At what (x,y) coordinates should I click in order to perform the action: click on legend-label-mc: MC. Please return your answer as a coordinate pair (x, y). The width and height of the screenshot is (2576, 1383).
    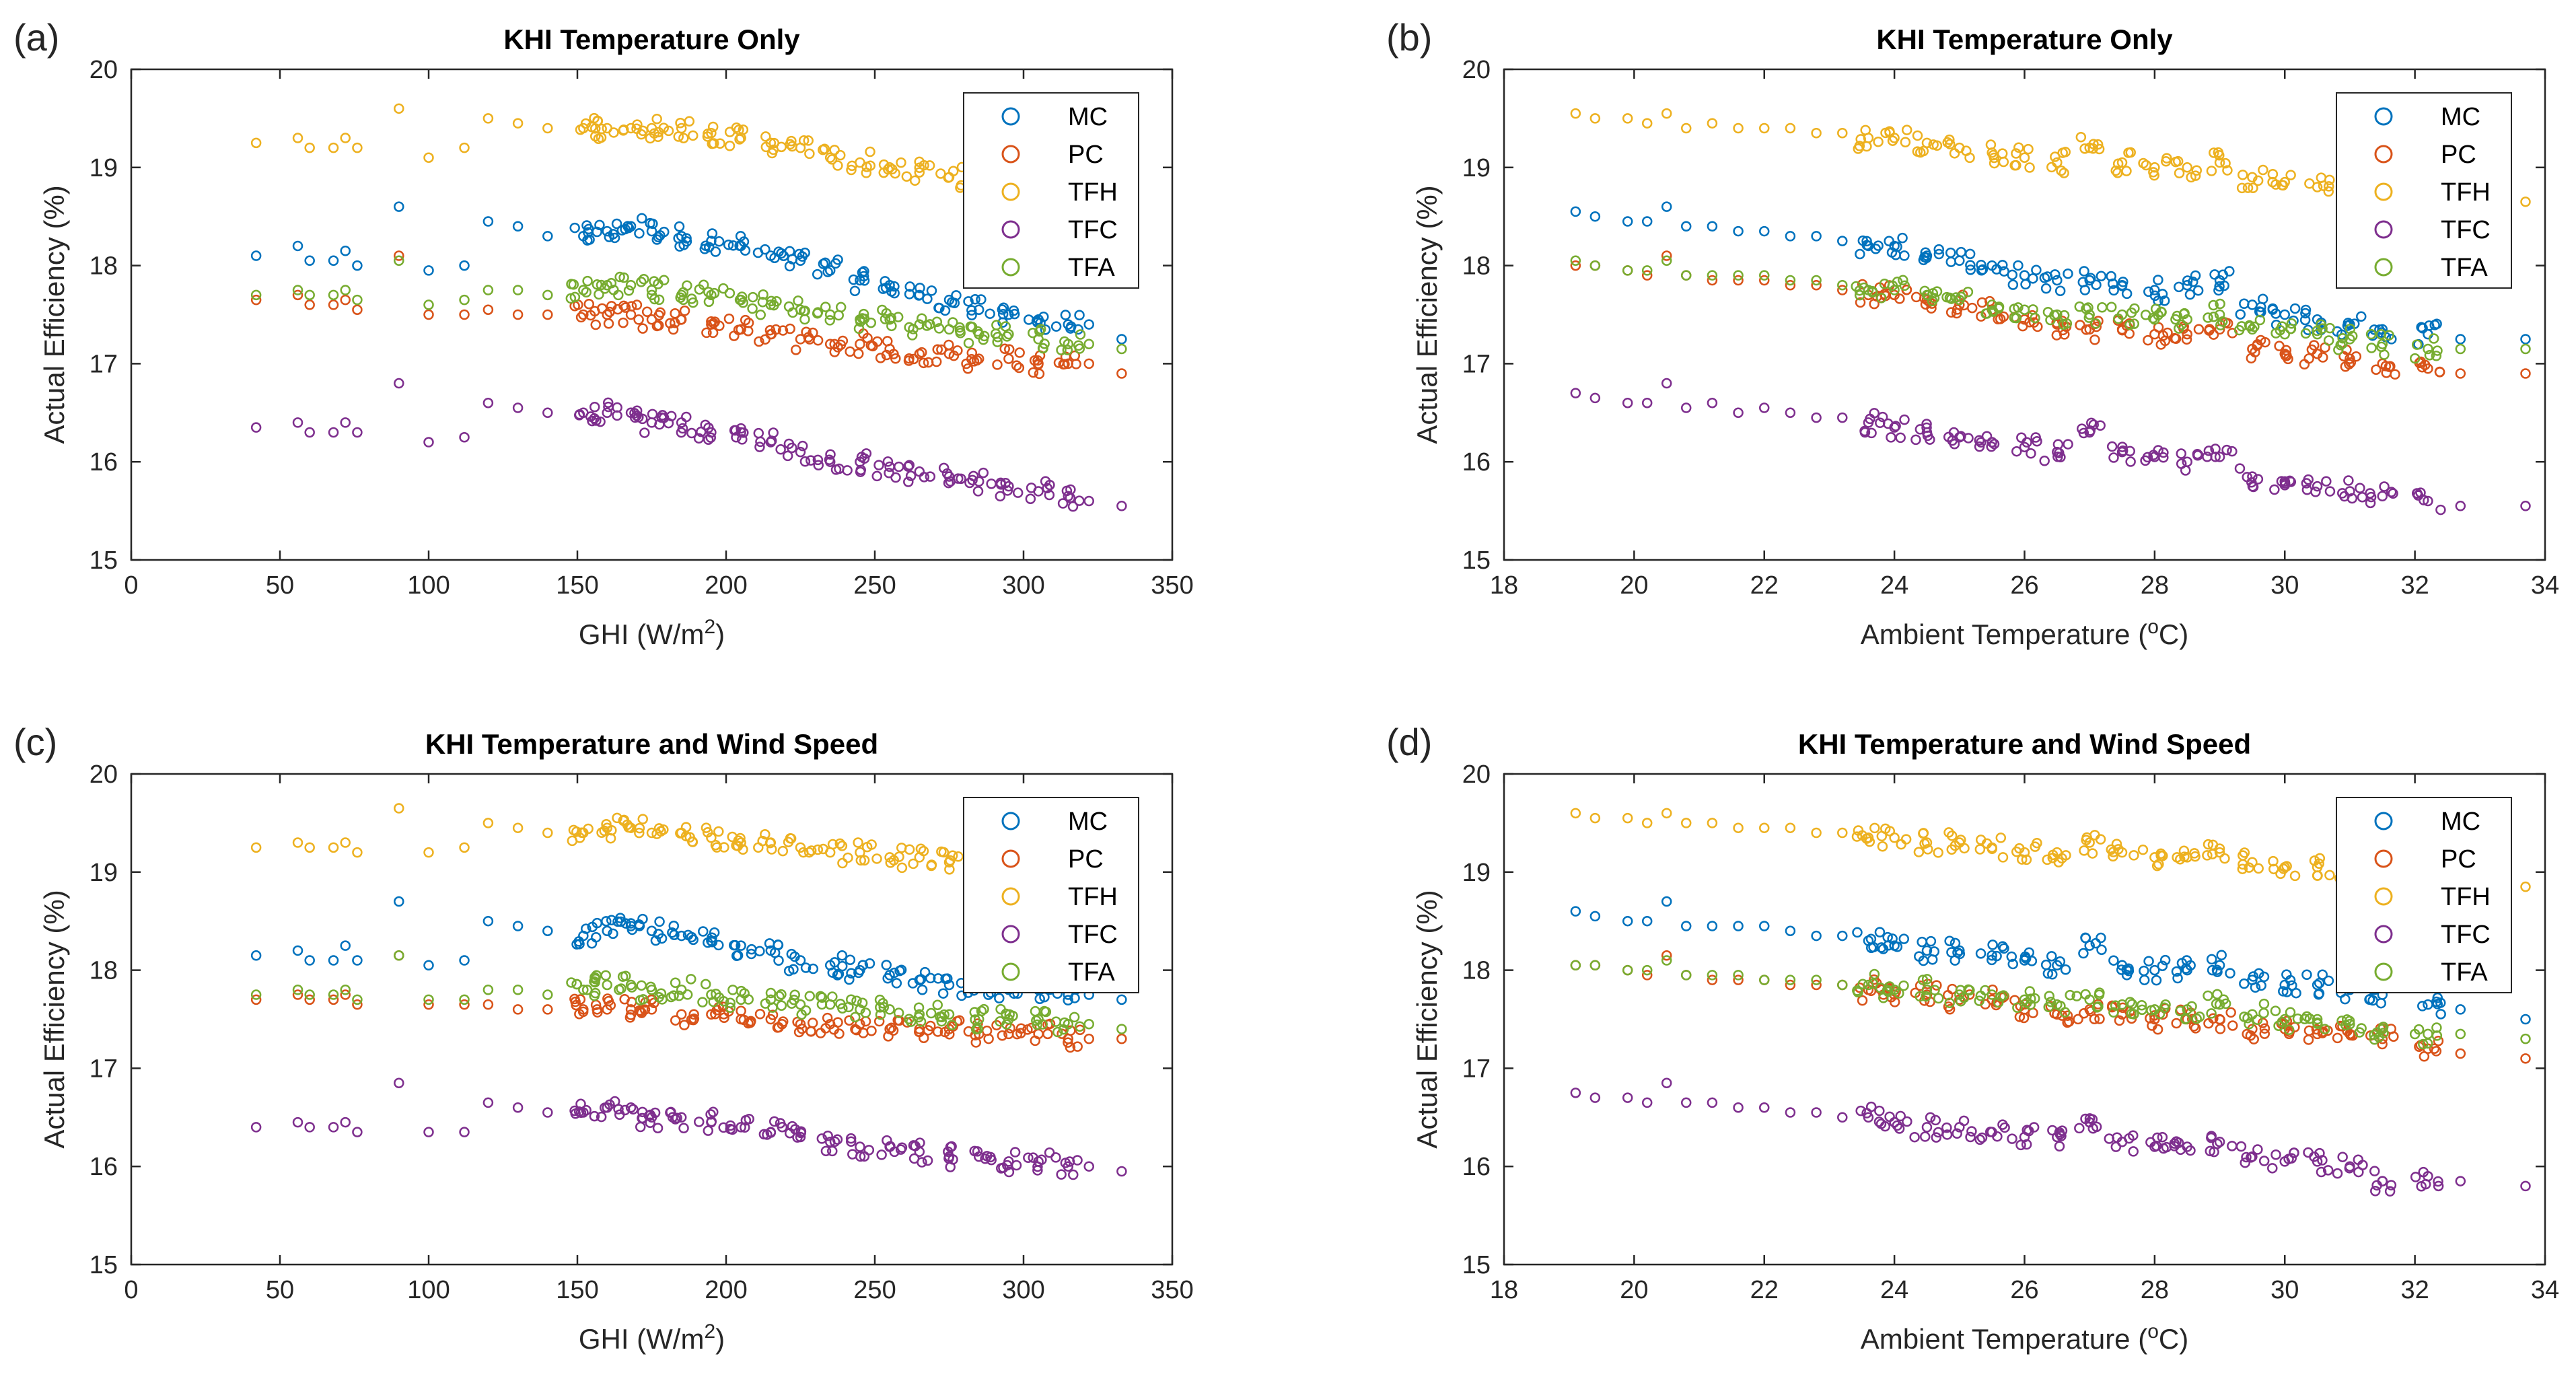
    Looking at the image, I should click on (1088, 117).